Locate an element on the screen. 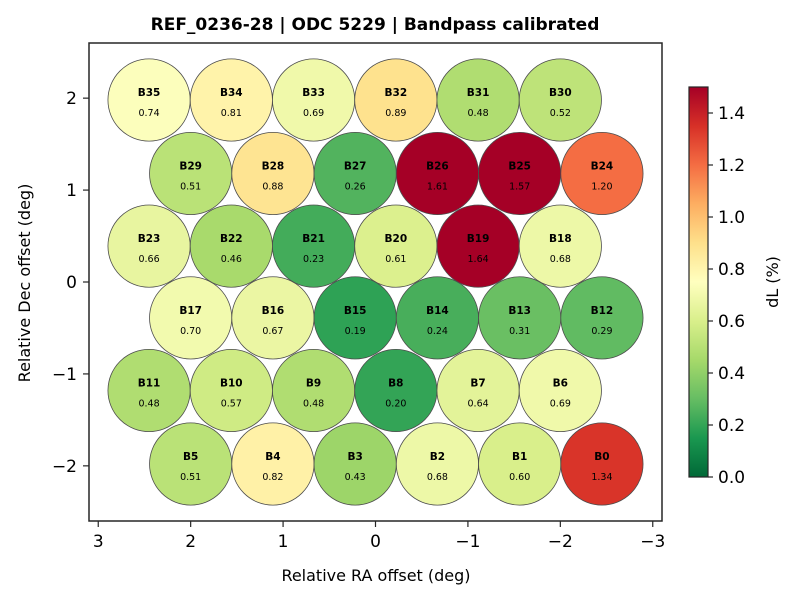 Image resolution: width=799 pixels, height=599 pixels. beam-value: 1.61 is located at coordinates (437, 187).